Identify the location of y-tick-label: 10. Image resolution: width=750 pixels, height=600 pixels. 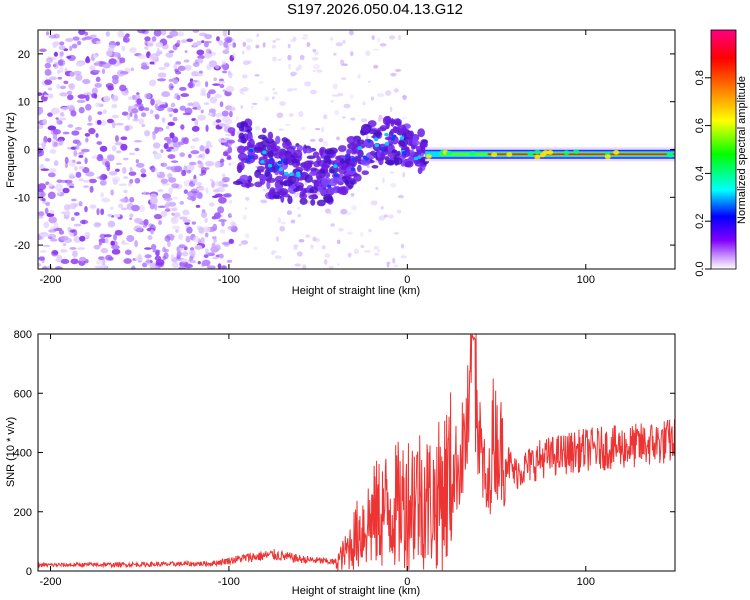
(24, 103).